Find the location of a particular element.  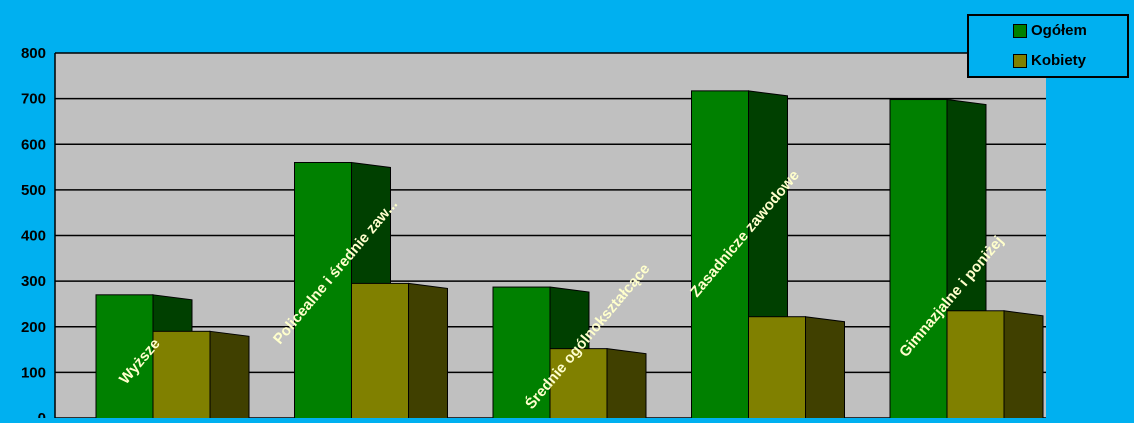

legend-item-ogolem: Ogółem is located at coordinates (1050, 30).